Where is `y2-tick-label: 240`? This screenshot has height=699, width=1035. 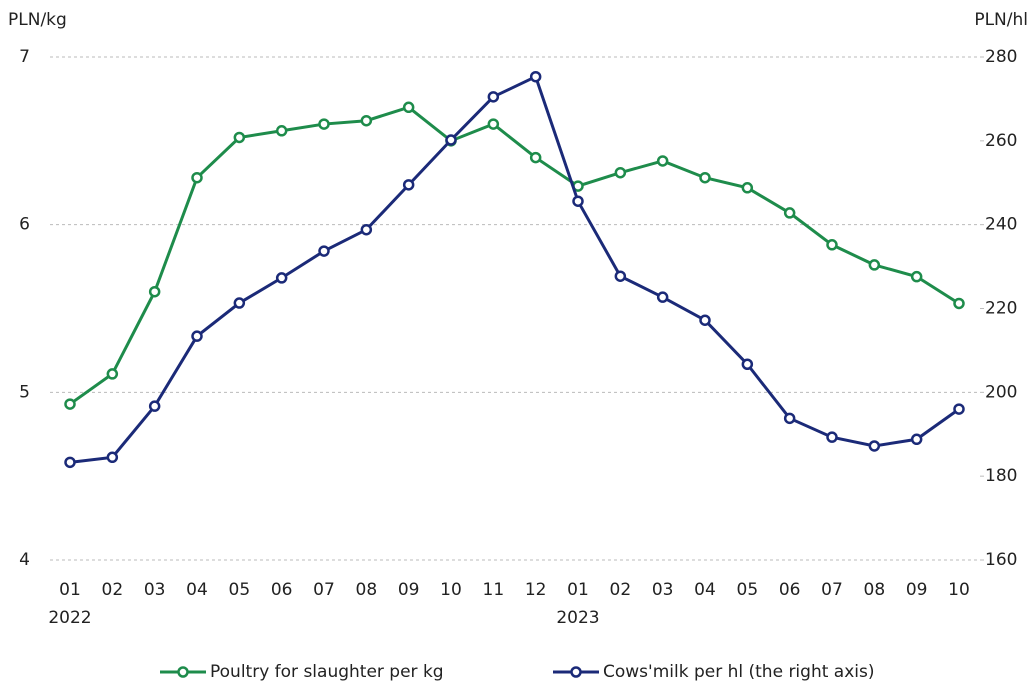
y2-tick-label: 240 is located at coordinates (1001, 225).